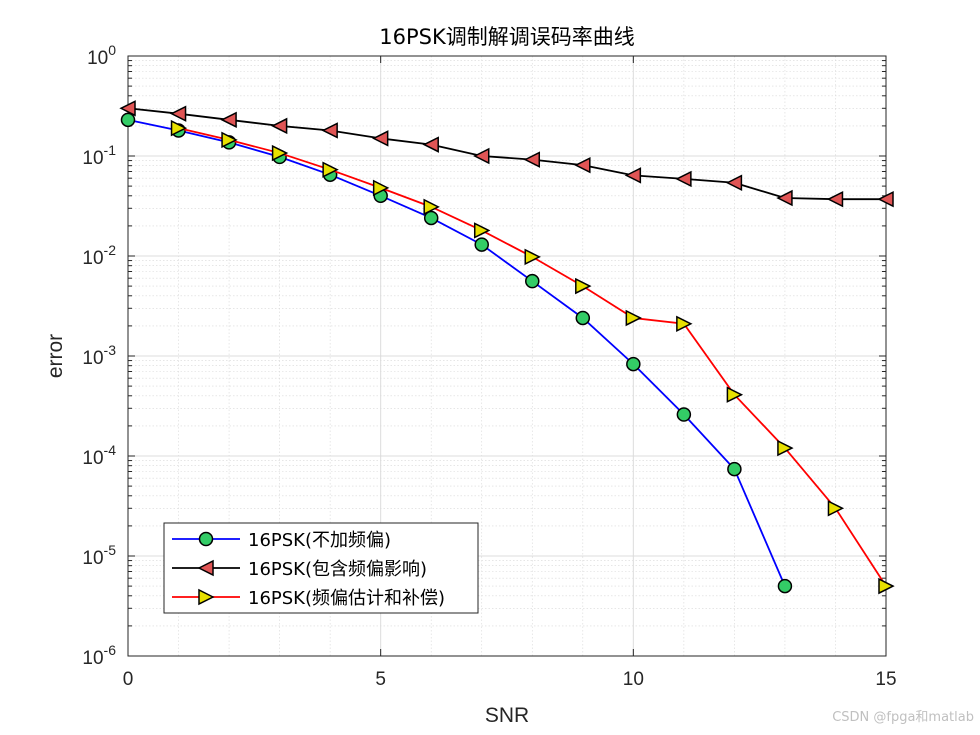 This screenshot has height=735, width=980. I want to click on x-axis-label: SNR, so click(507, 715).